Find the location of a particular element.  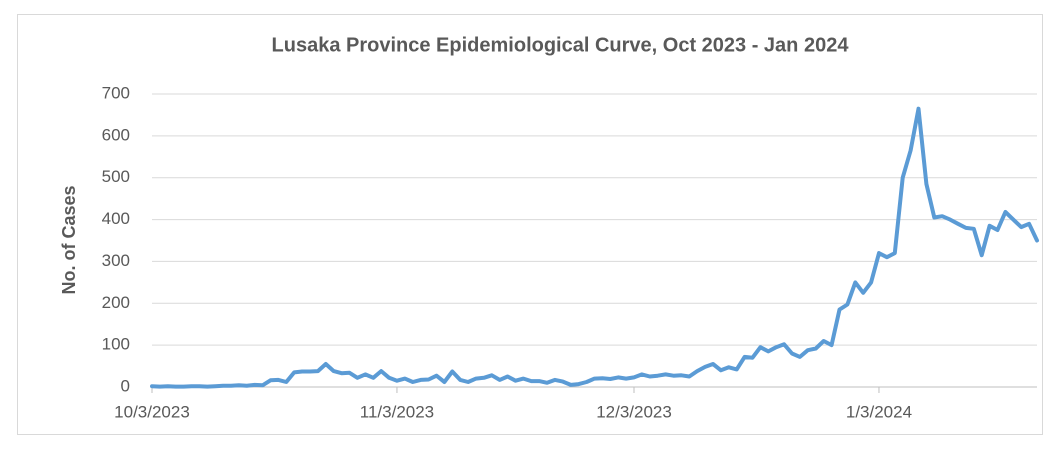

x-tick-label: 1/3/2024 is located at coordinates (879, 411).